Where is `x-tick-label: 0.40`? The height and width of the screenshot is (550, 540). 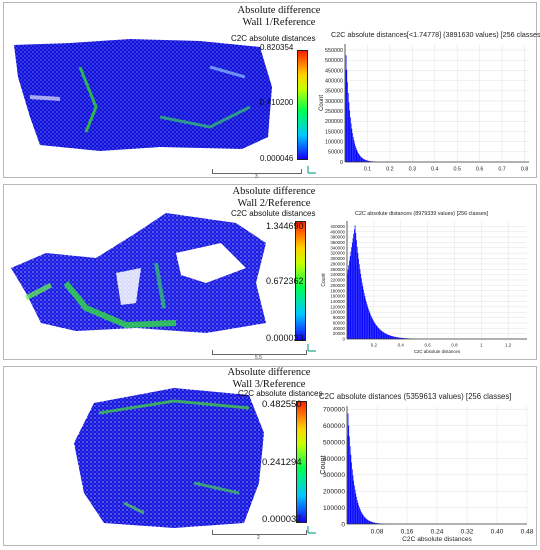 x-tick-label: 0.40 is located at coordinates (497, 532).